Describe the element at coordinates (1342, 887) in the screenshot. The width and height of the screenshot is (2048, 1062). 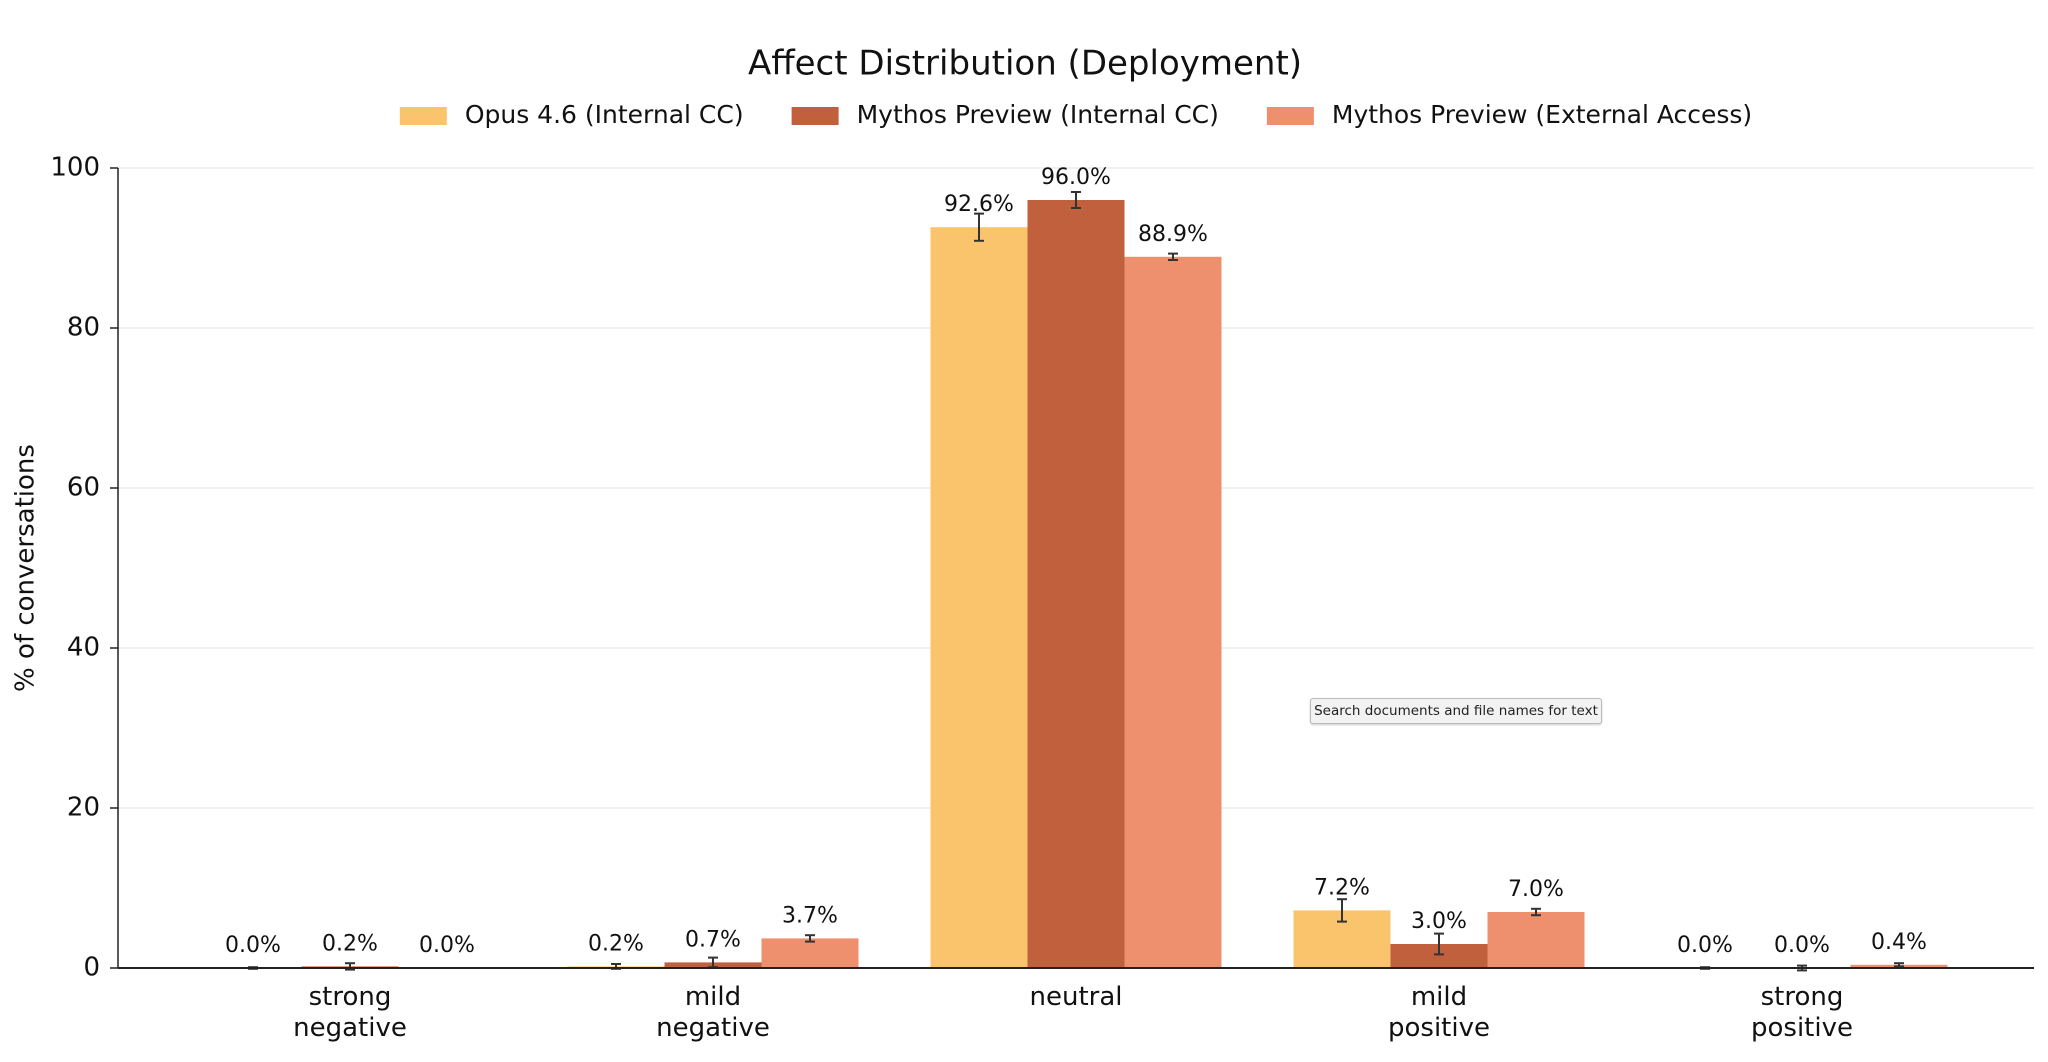
I see `value-label: 7.2%` at that location.